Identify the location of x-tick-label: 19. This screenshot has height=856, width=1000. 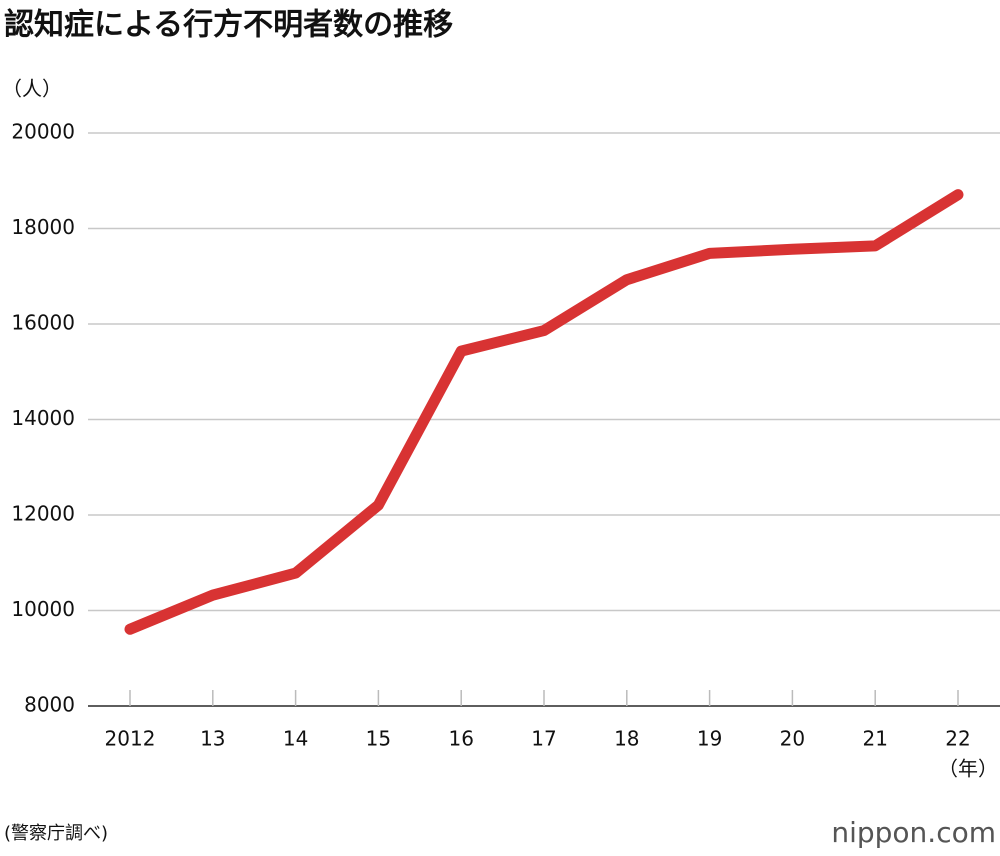
(709, 739).